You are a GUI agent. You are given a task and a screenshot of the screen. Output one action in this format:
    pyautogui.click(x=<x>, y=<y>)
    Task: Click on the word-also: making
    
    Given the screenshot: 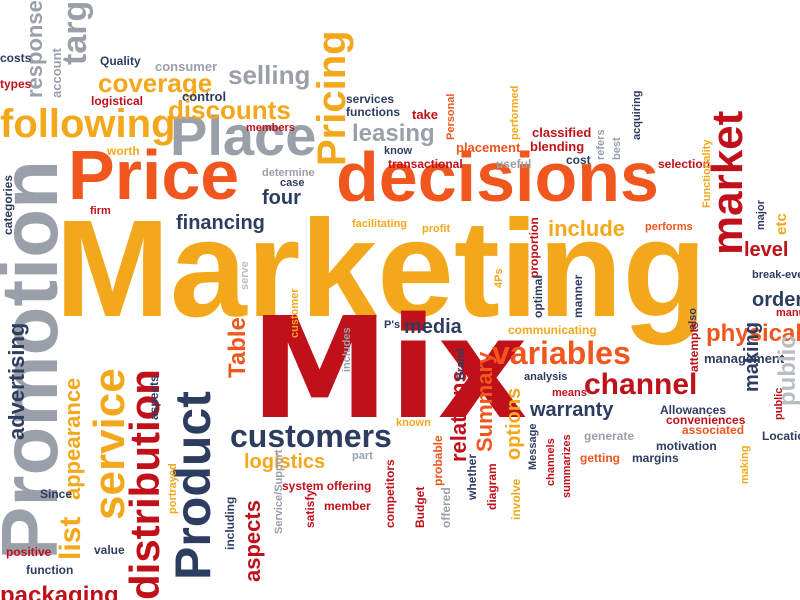 What is the action you would take?
    pyautogui.click(x=752, y=356)
    